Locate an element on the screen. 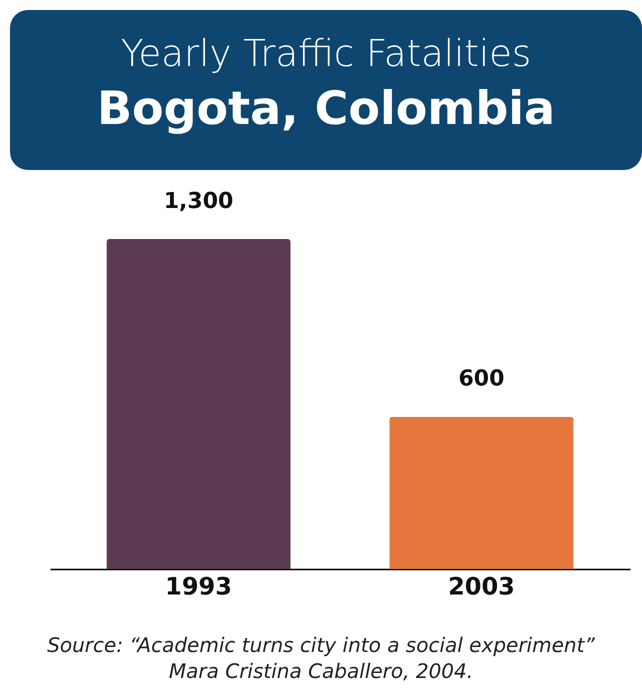 Image resolution: width=642 pixels, height=688 pixels. data-label: 1,300 is located at coordinates (199, 201).